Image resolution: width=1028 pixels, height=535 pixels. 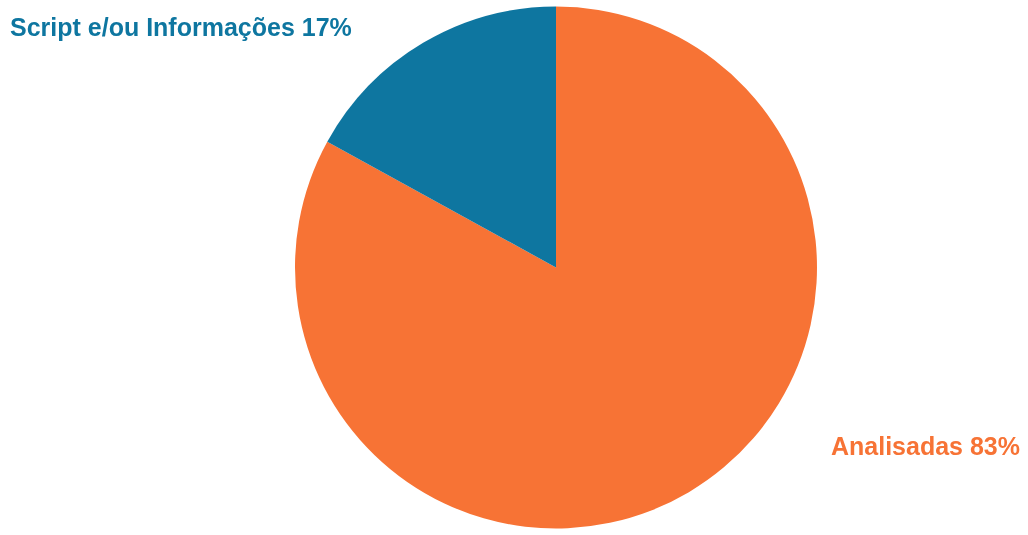 What do you see at coordinates (925, 445) in the screenshot?
I see `slice-label: Analisadas 83%` at bounding box center [925, 445].